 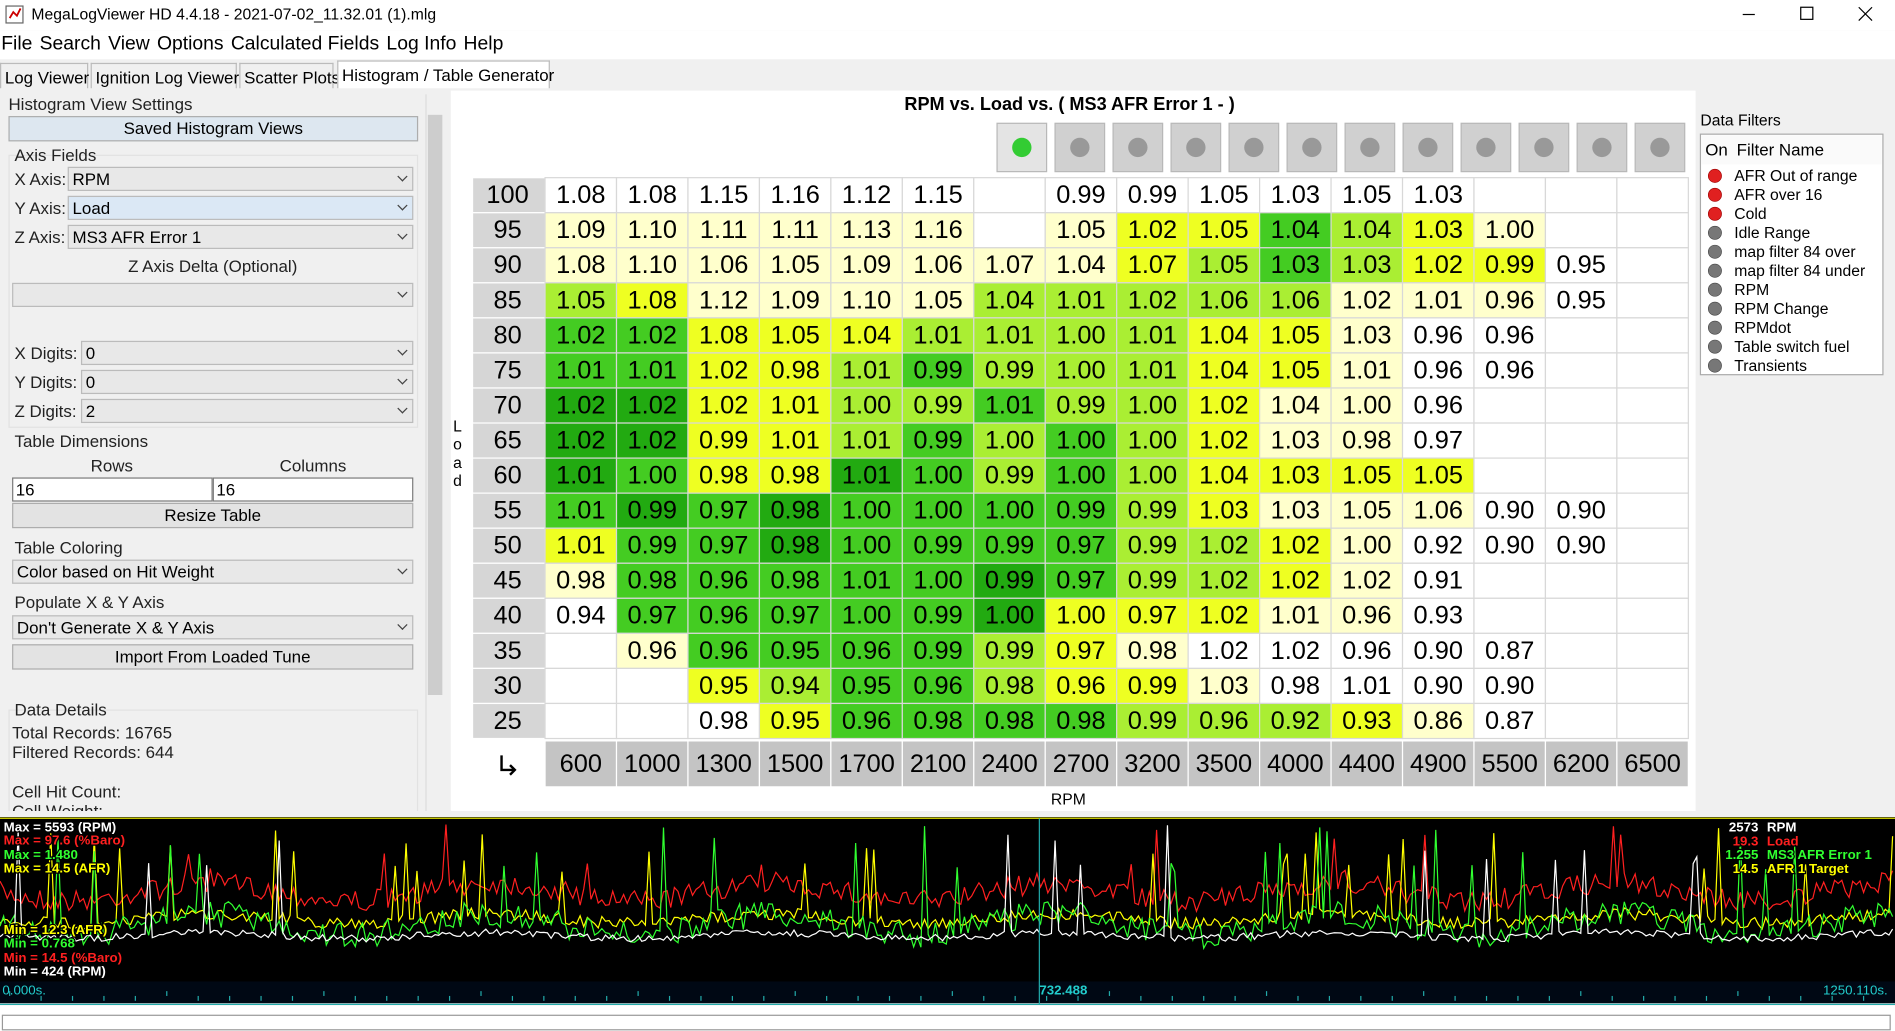 What do you see at coordinates (129, 44) in the screenshot?
I see `menu-item: View` at bounding box center [129, 44].